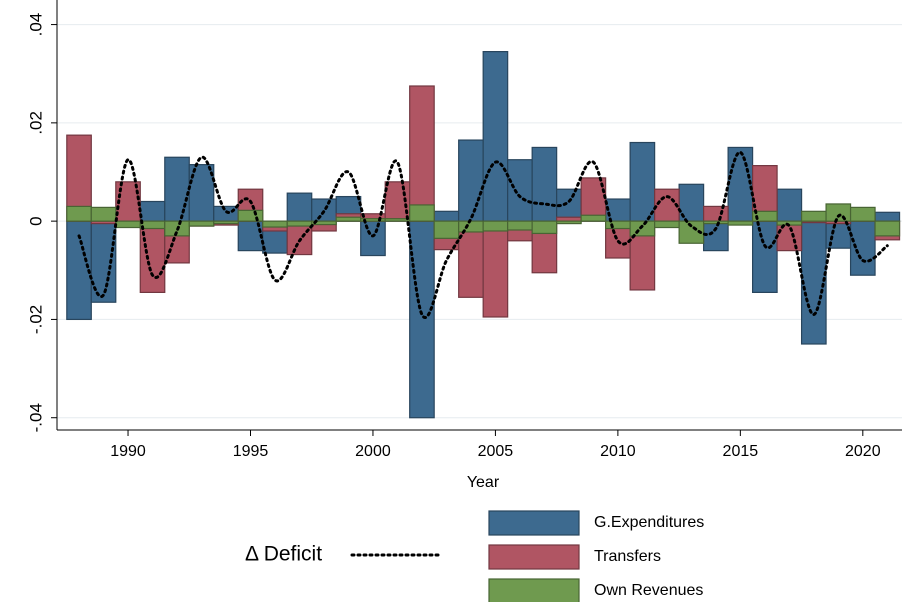  Describe the element at coordinates (35, 220) in the screenshot. I see `y-tick-label: 0` at that location.